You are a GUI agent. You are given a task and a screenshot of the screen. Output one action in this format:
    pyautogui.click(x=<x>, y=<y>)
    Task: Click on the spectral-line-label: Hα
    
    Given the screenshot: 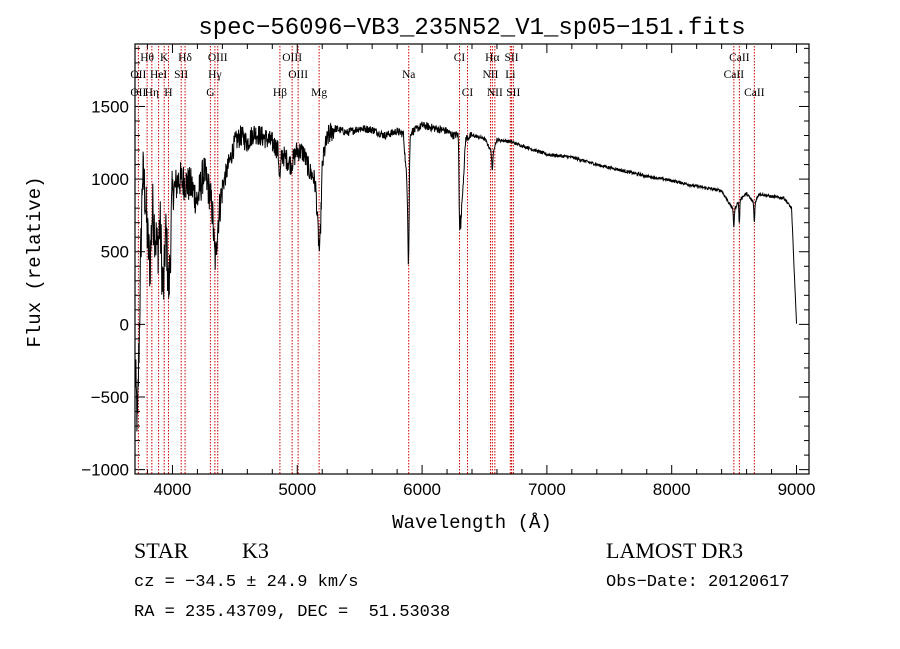 What is the action you would take?
    pyautogui.click(x=492, y=58)
    